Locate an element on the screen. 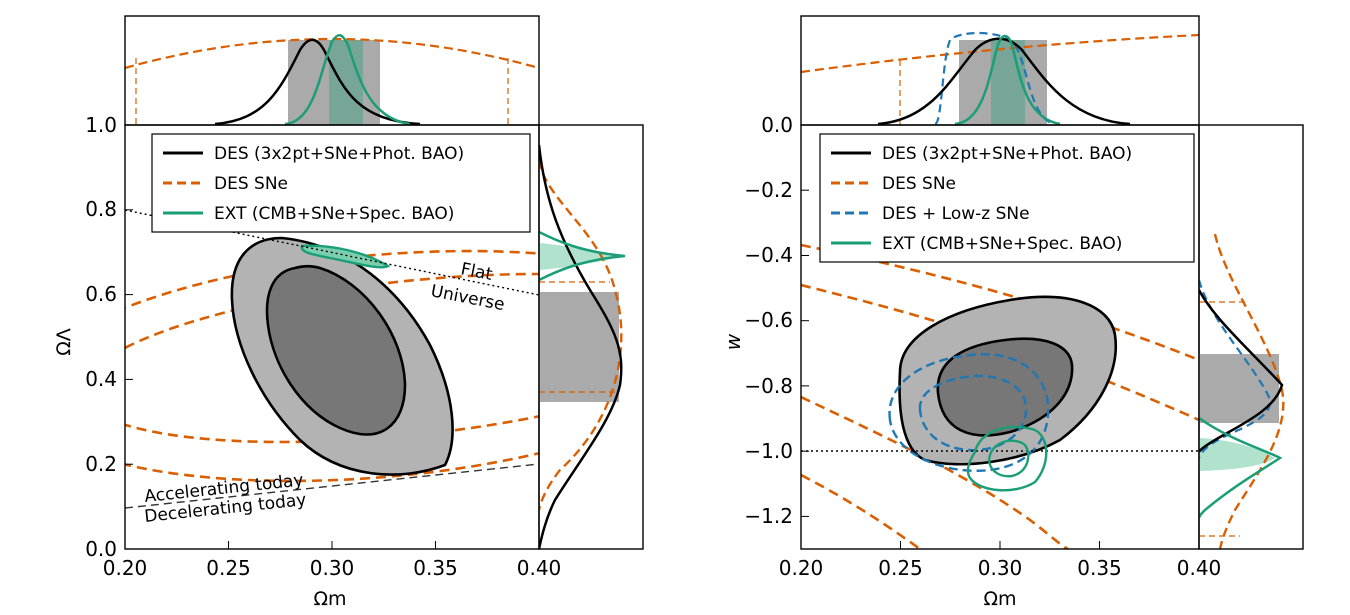 This screenshot has height=615, width=1350. right-legend-label: DES SNe is located at coordinates (919, 184).